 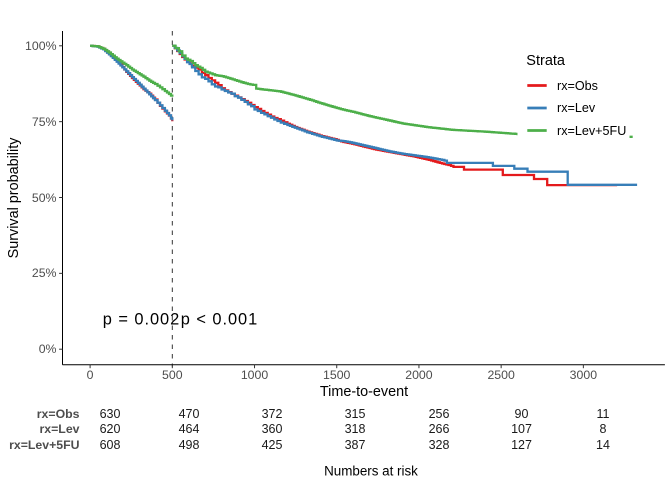 I want to click on y-axis-title: Survival probability, so click(x=14, y=198).